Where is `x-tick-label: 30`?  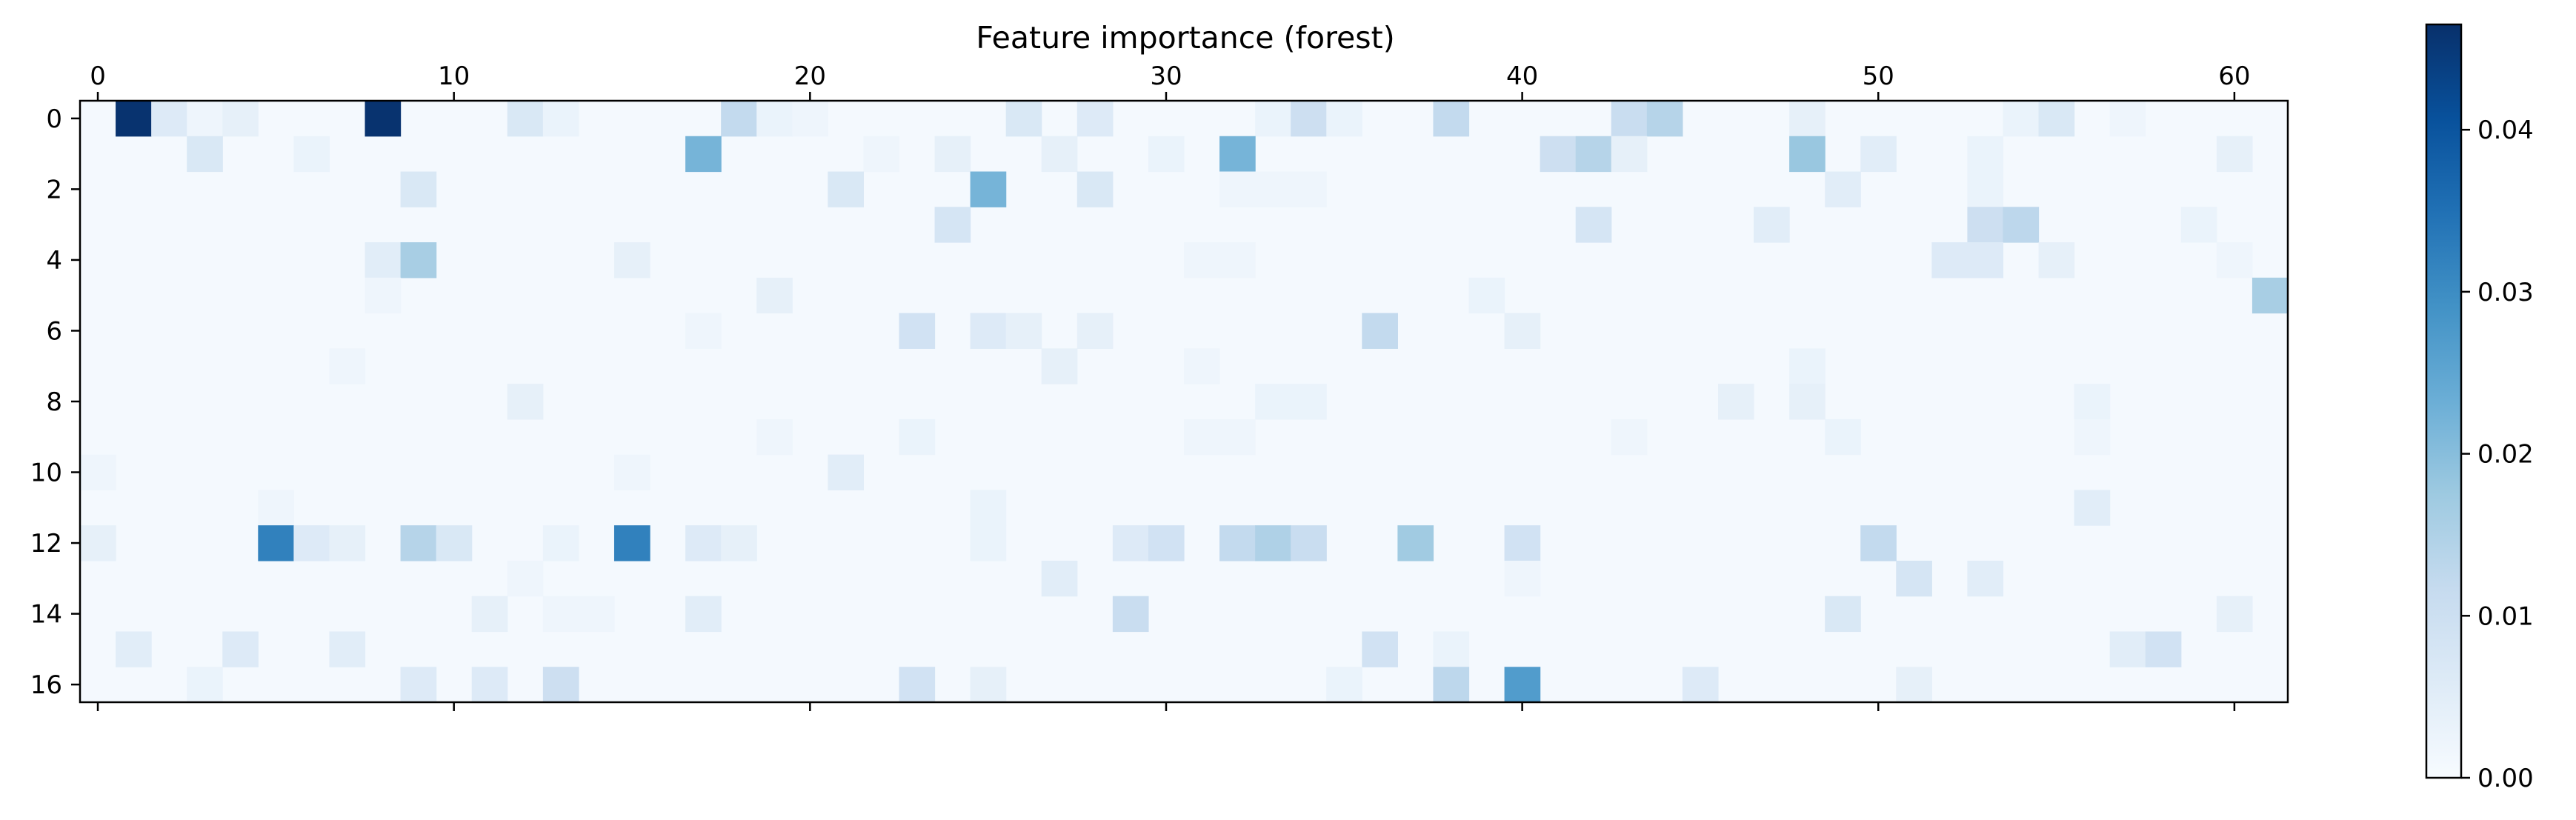
x-tick-label: 30 is located at coordinates (1166, 76).